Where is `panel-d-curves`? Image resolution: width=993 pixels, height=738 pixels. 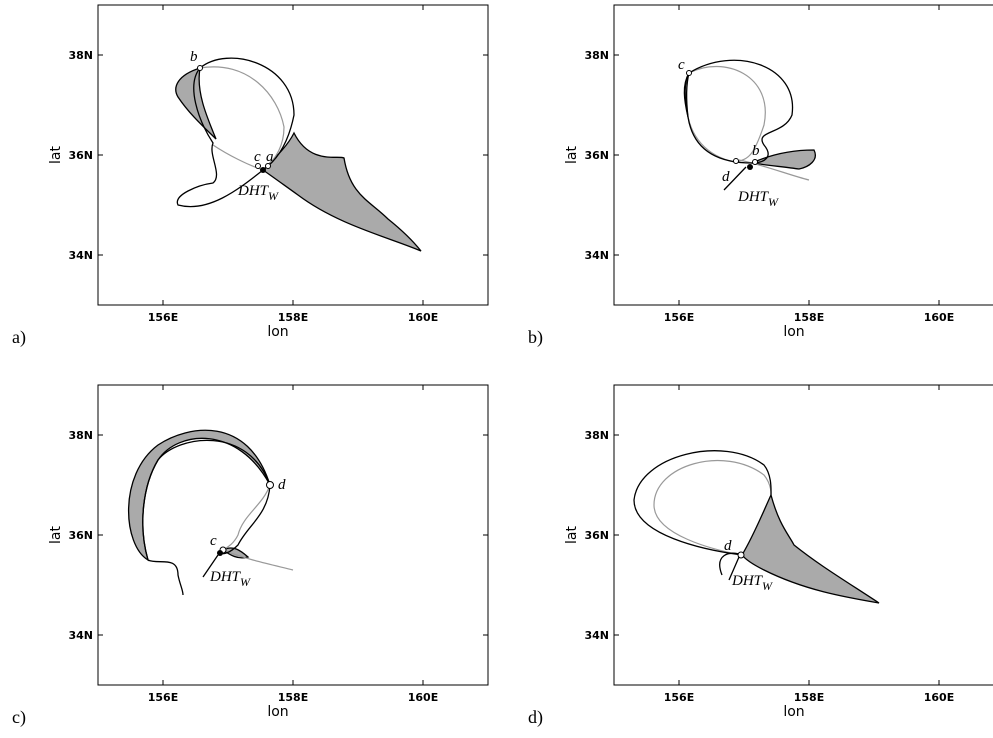
panel-d-curves is located at coordinates (756, 527).